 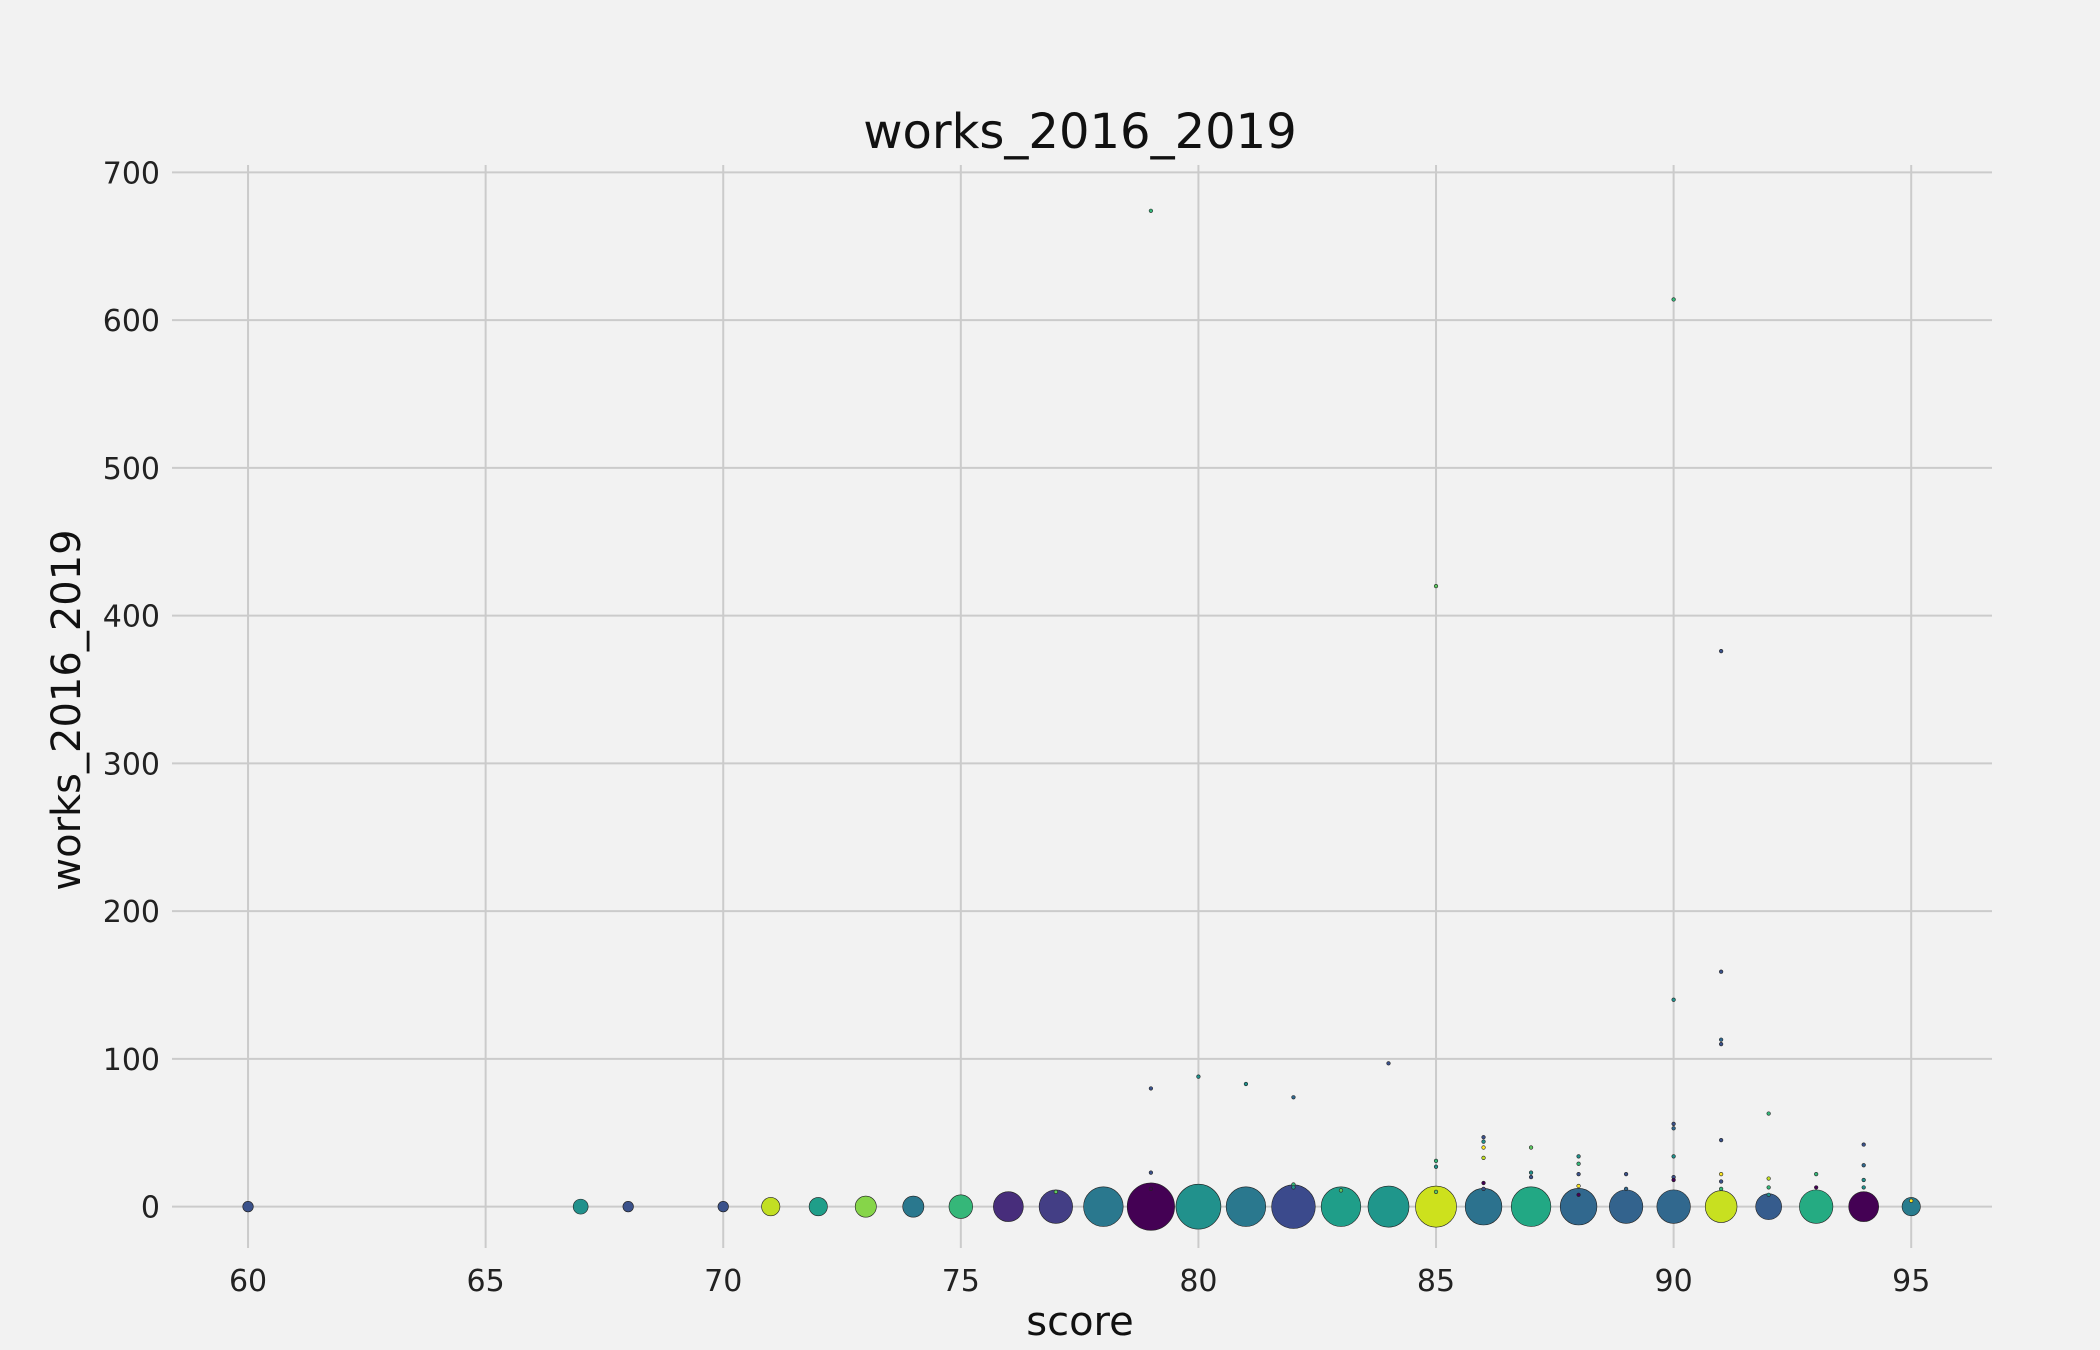 What do you see at coordinates (1436, 1281) in the screenshot?
I see `x-tick-label: 85` at bounding box center [1436, 1281].